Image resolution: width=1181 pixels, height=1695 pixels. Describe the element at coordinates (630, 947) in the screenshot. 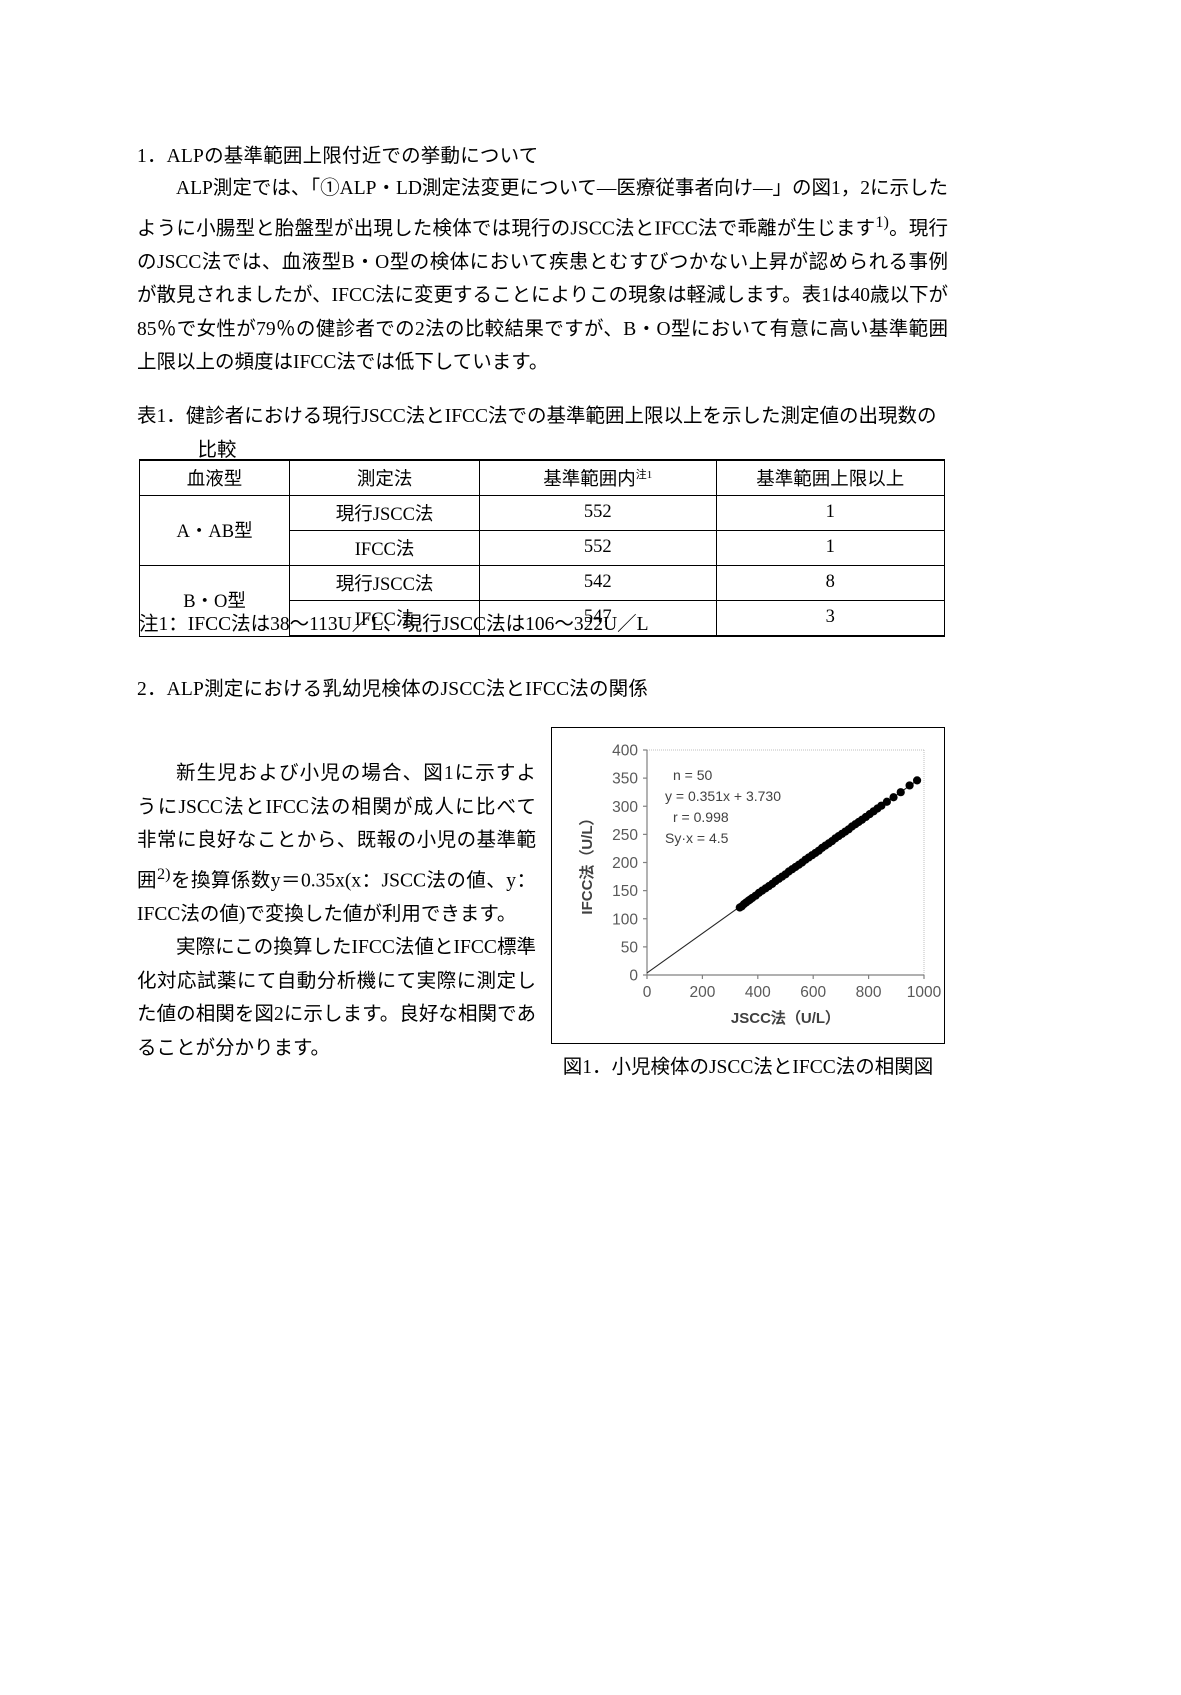

I see `y-tick-label: 50` at that location.